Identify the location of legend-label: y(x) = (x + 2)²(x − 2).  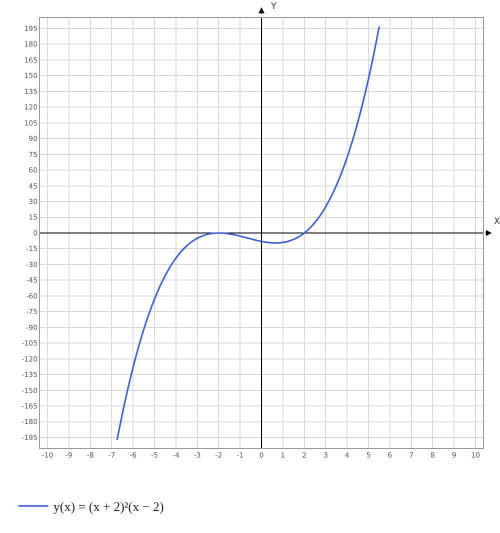
(108, 506).